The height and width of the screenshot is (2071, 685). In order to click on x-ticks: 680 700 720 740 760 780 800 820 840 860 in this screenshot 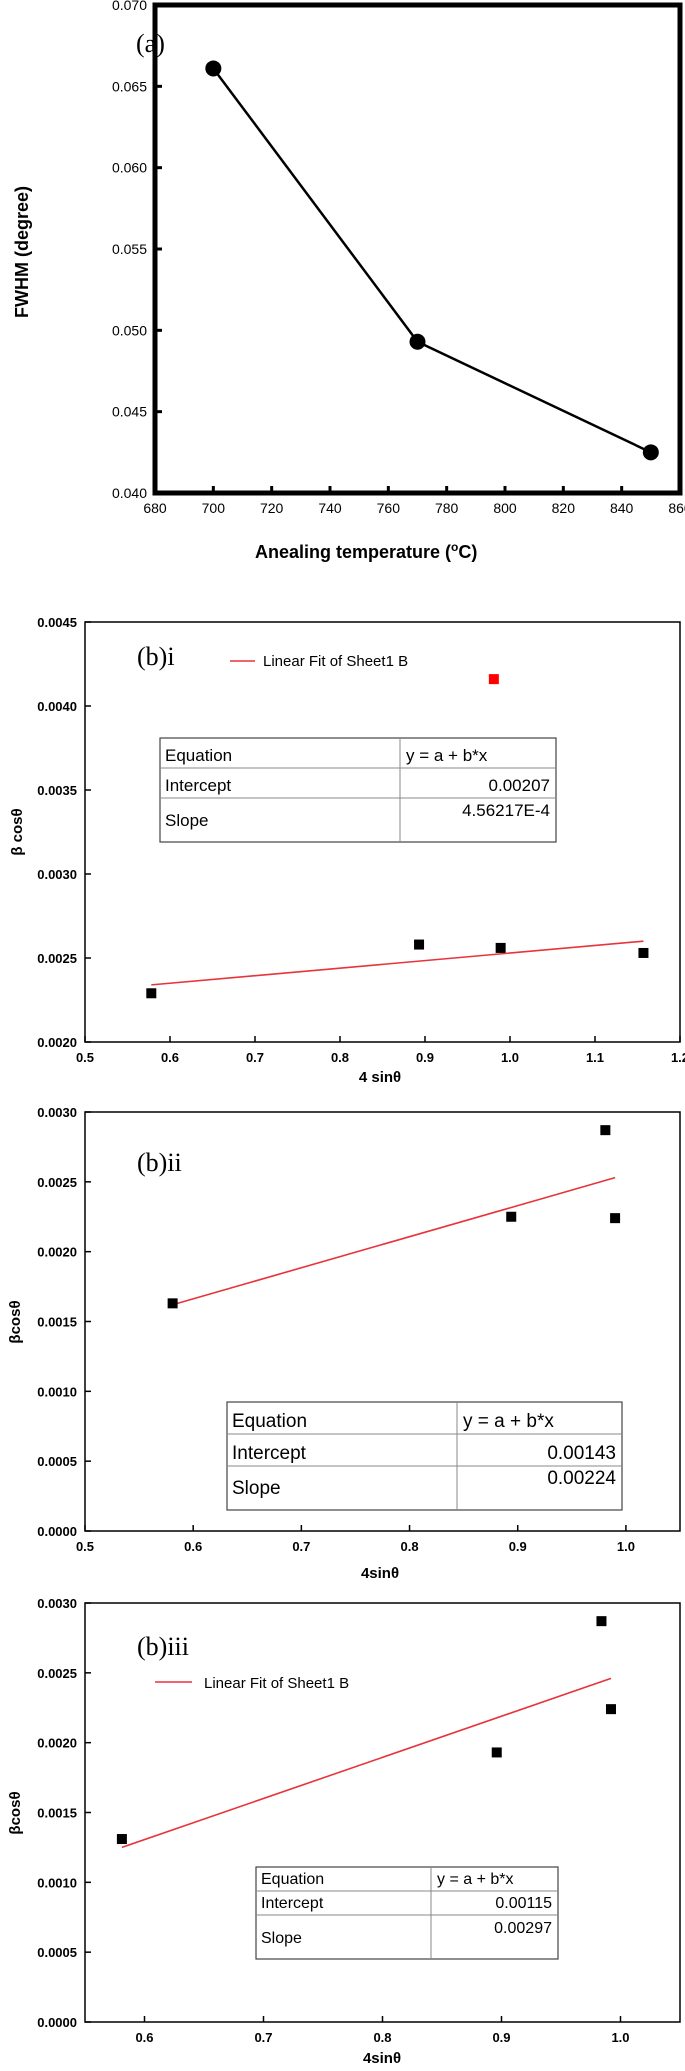, I will do `click(414, 501)`.